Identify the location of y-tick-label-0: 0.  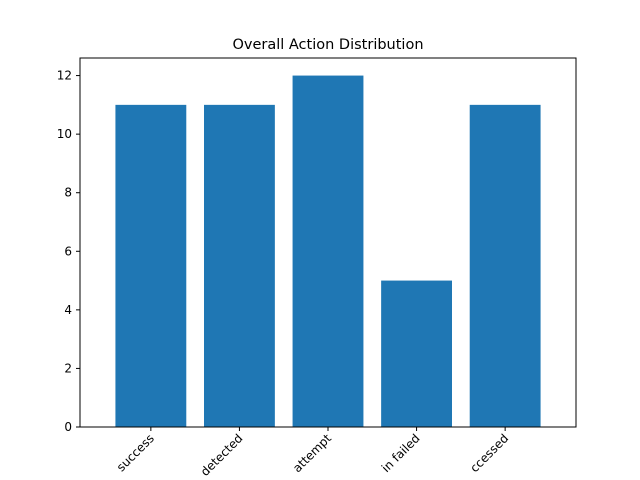
(68, 427).